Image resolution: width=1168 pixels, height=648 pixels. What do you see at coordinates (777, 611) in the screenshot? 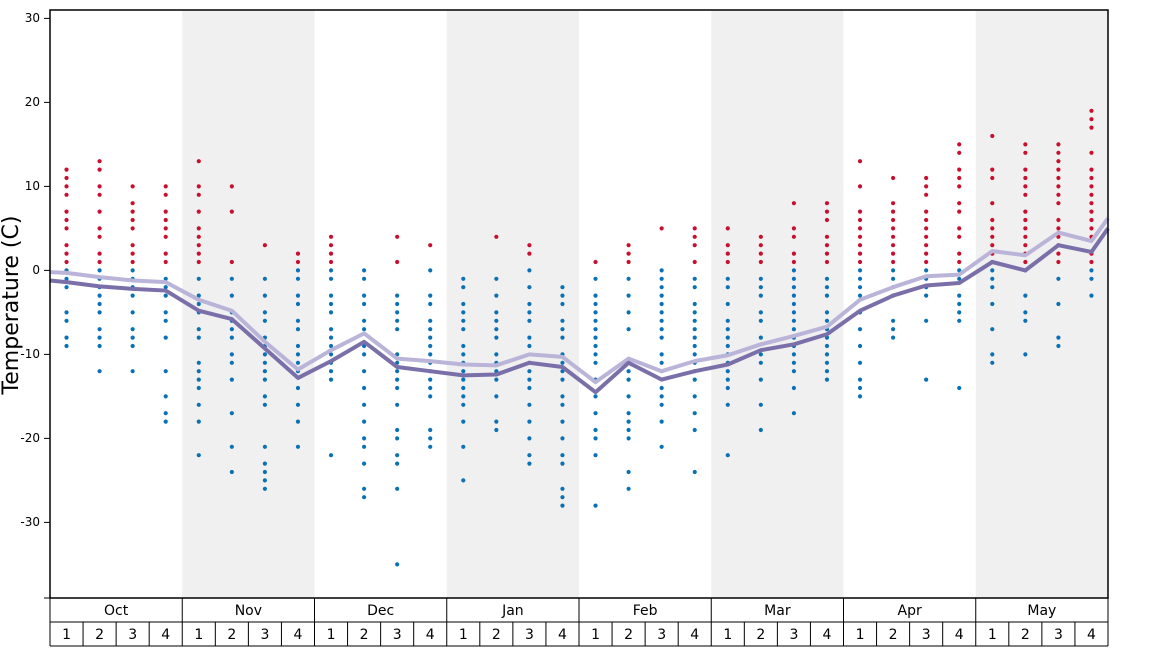
I see `month-label: Mar` at bounding box center [777, 611].